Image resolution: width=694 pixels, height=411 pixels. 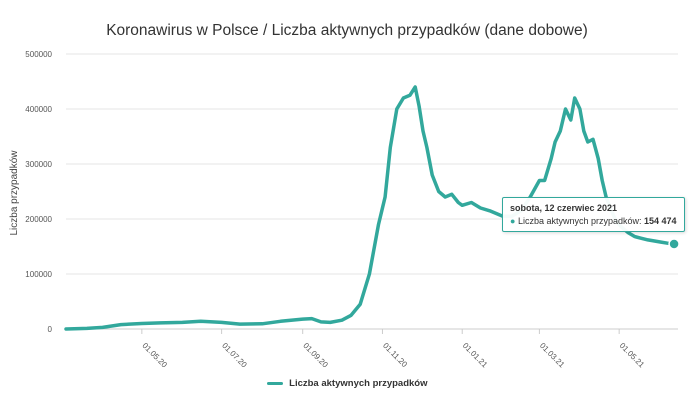 I want to click on y-tick-label: 200000, so click(x=38, y=219).